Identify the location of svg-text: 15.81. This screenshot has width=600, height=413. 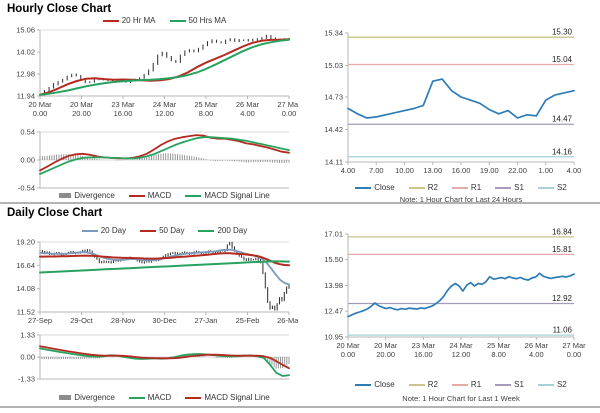
(562, 249).